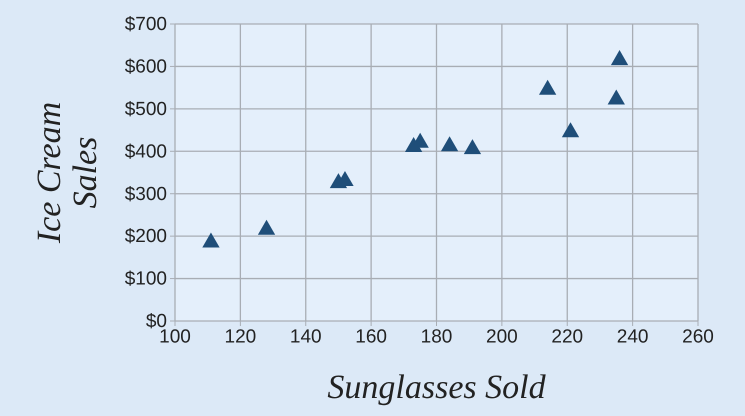 The image size is (745, 416). Describe the element at coordinates (145, 151) in the screenshot. I see `y-tick-label: $400` at that location.